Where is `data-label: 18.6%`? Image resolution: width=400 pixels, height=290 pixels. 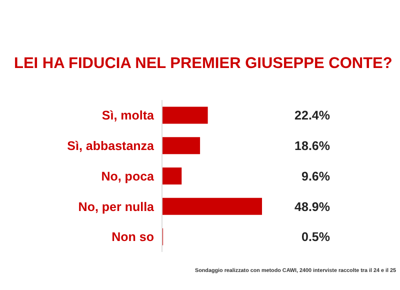 data-label: 18.6% is located at coordinates (312, 145).